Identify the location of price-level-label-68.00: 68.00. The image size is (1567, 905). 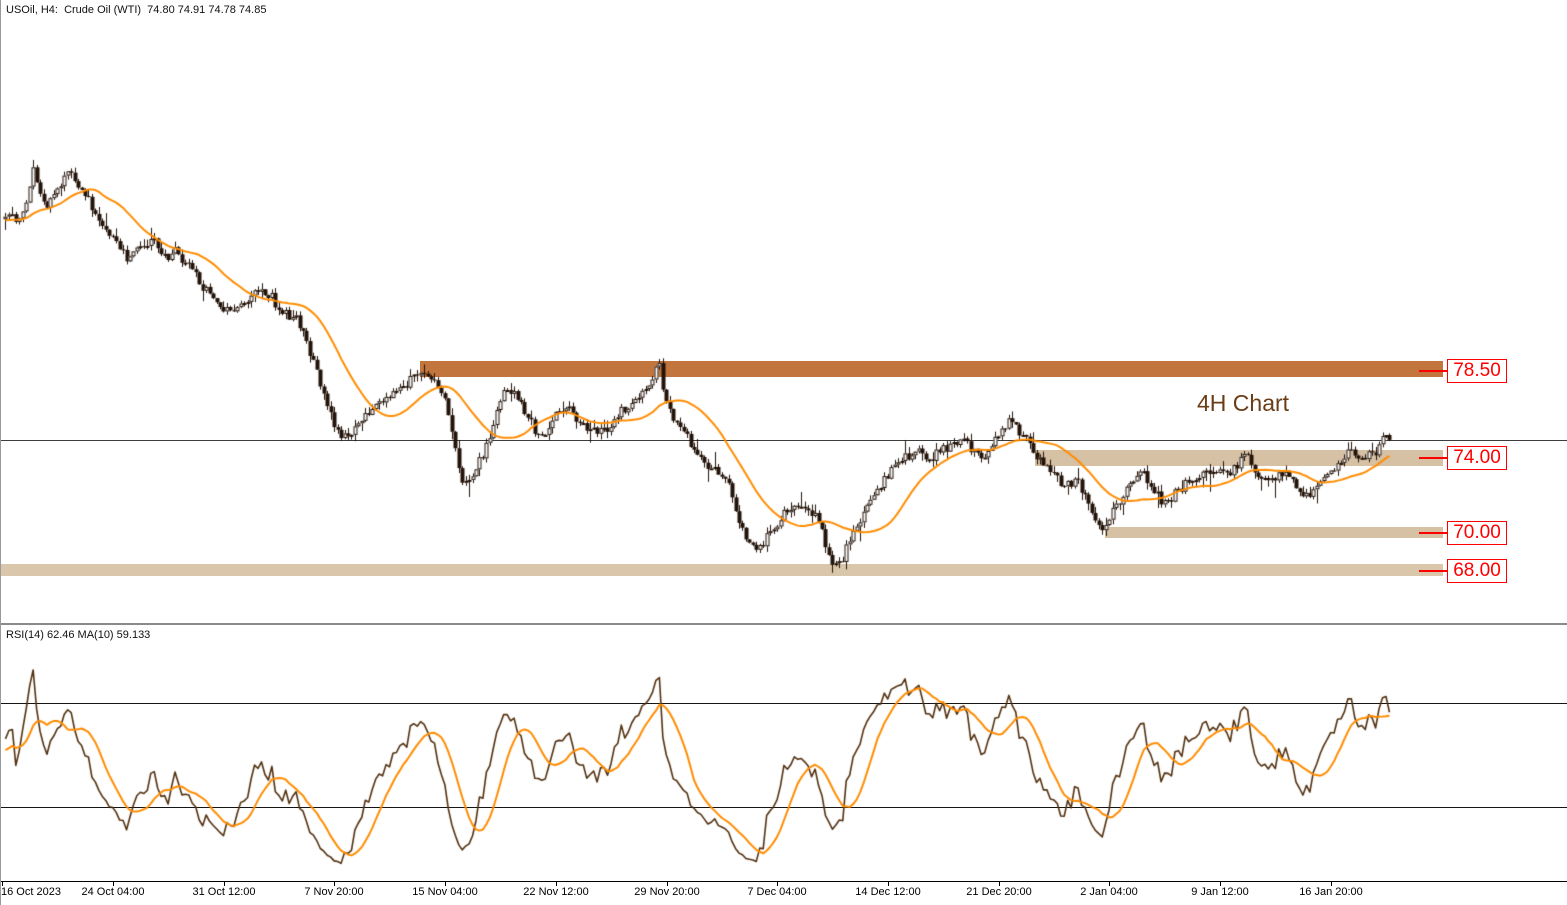
(1477, 571).